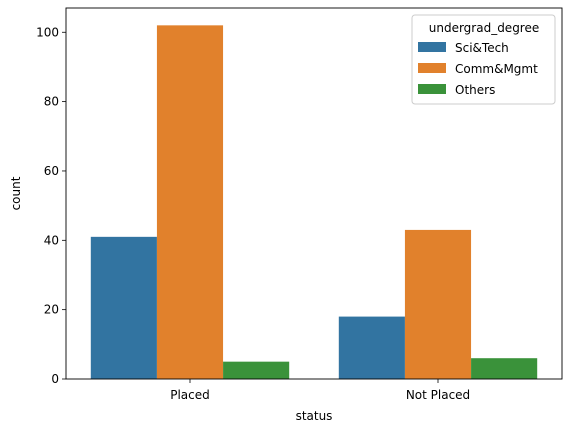 The height and width of the screenshot is (432, 571). I want to click on legend-label-sci-tech: Sci&Tech, so click(482, 48).